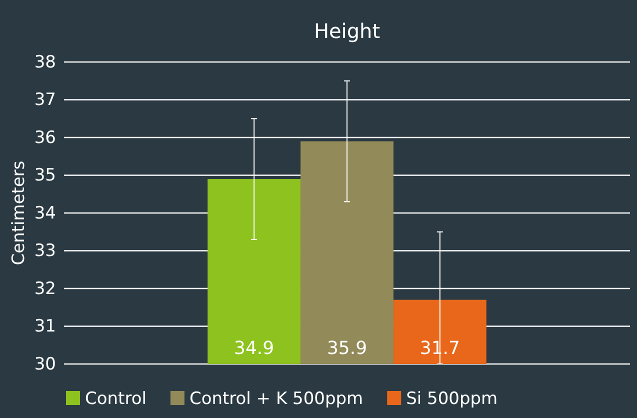 The width and height of the screenshot is (637, 418). Describe the element at coordinates (45, 288) in the screenshot. I see `y-tick-label: 32` at that location.